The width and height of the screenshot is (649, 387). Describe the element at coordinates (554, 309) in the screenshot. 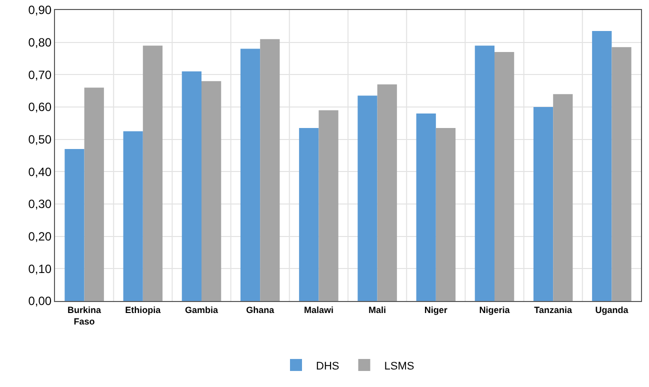

I see `x-tick-label: Tanzania` at that location.